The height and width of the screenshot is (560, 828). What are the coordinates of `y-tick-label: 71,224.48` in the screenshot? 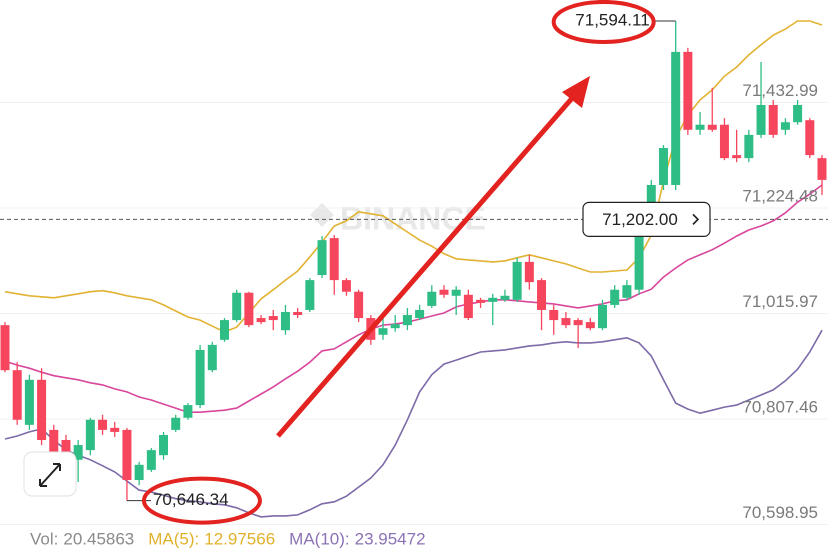 It's located at (780, 195).